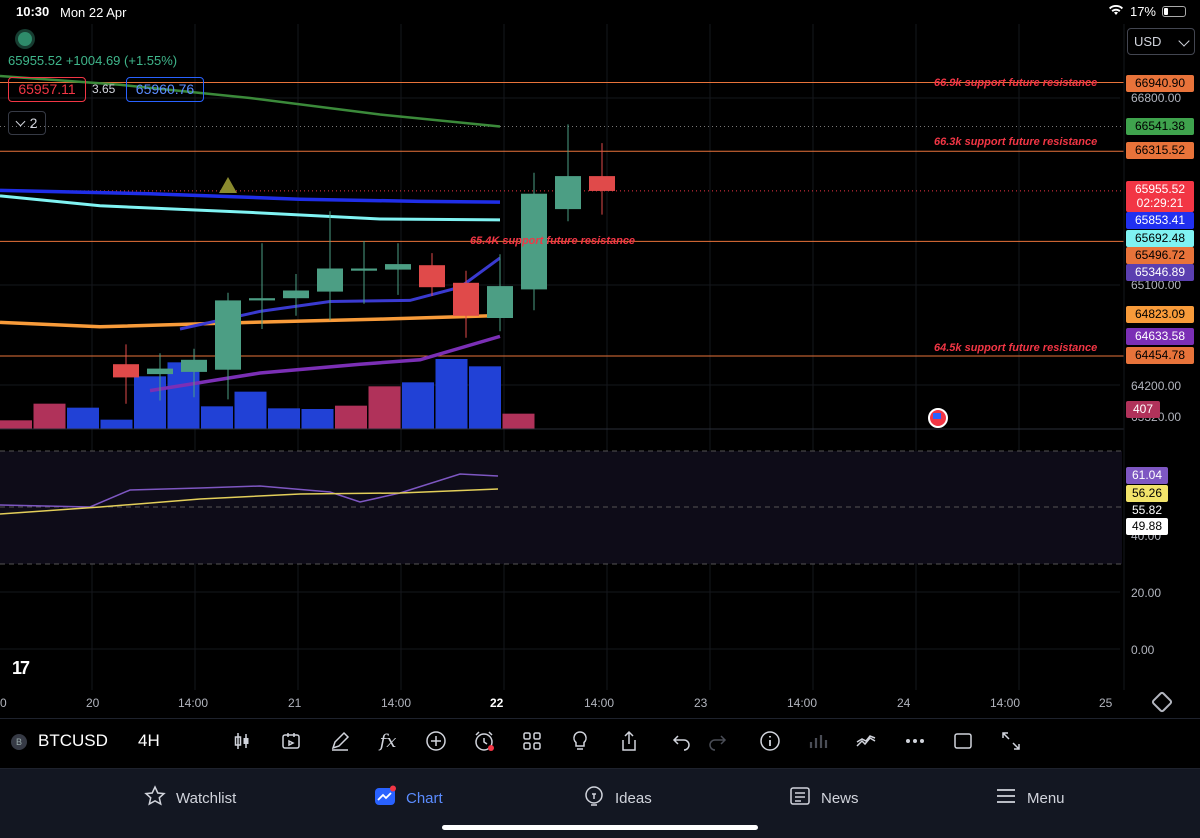  Describe the element at coordinates (770, 741) in the screenshot. I see `info-icon` at that location.